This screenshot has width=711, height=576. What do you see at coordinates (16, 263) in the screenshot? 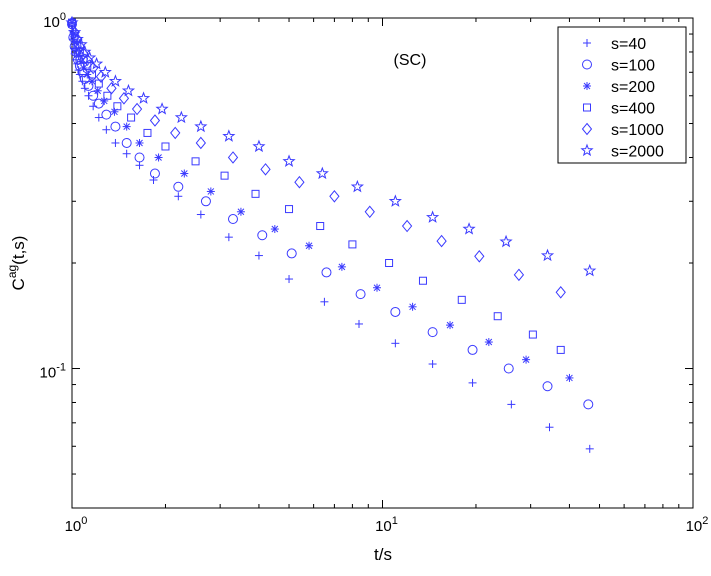
I see `y-axis-label: Cag(t,s)` at bounding box center [16, 263].